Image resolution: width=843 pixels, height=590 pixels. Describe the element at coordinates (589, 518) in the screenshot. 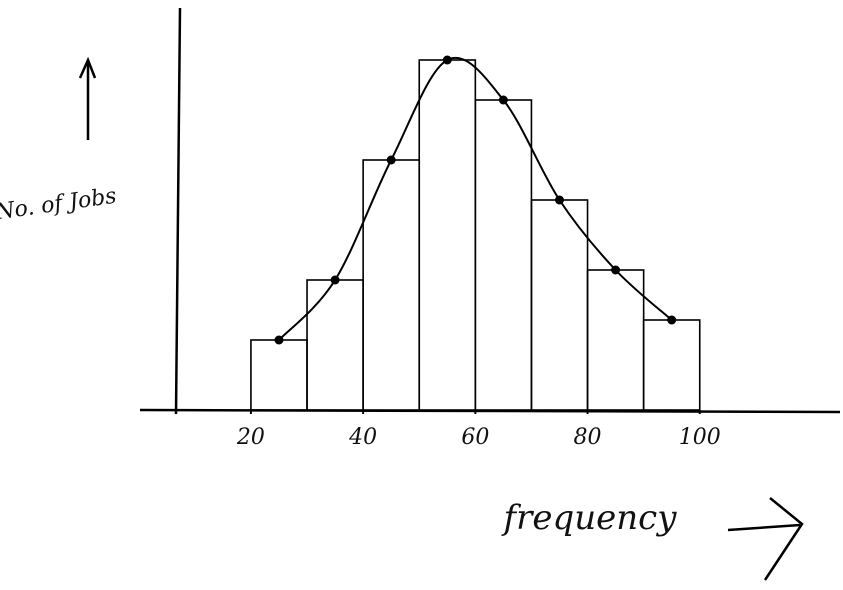

I see `x-axis-label: frequency` at that location.